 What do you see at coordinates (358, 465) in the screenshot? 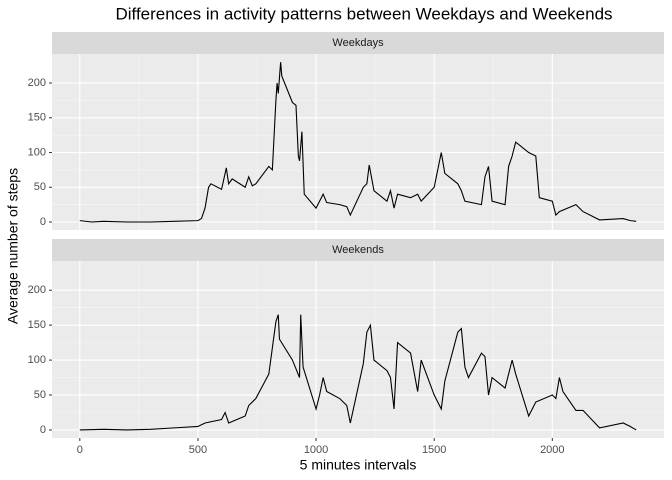
I see `x-axis-title: 5 minutes intervals` at bounding box center [358, 465].